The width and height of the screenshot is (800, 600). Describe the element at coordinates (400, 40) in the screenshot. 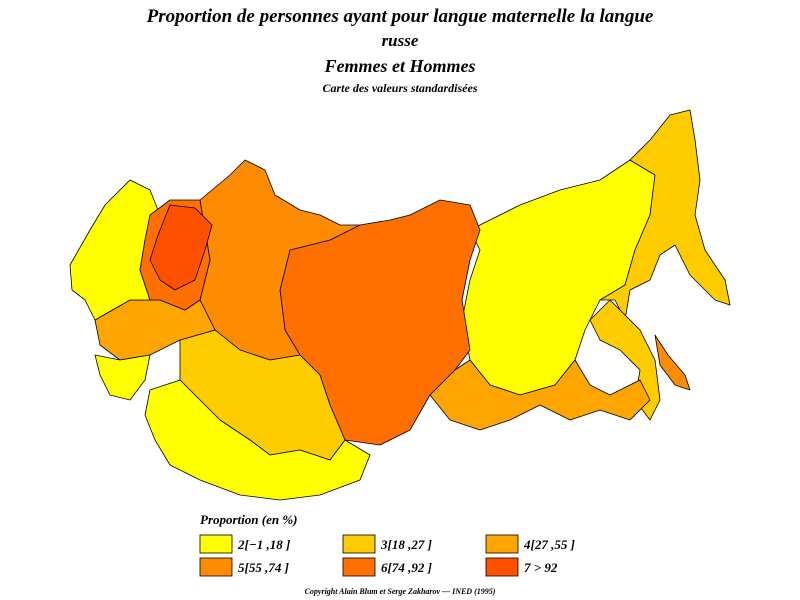

I see `title: russe` at that location.